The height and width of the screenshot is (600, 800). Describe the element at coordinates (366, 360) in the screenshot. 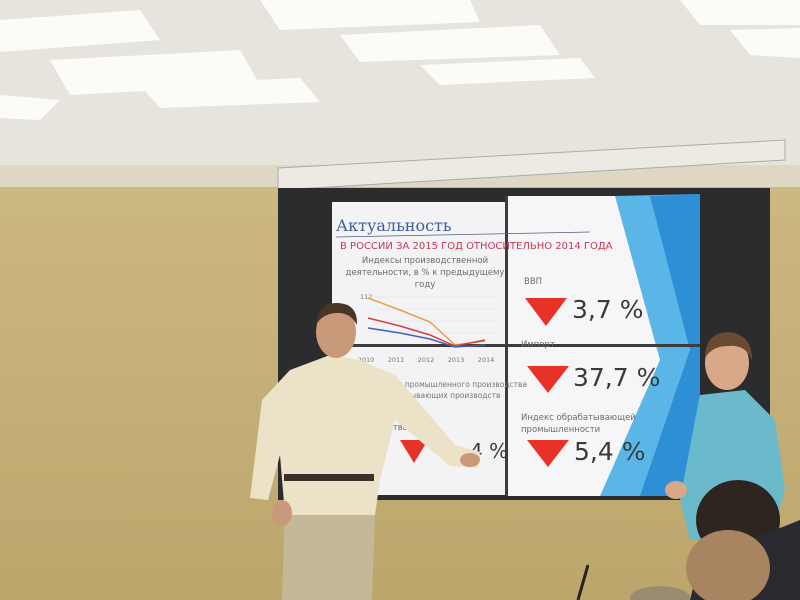

I see `x-tick-label: 2010` at that location.